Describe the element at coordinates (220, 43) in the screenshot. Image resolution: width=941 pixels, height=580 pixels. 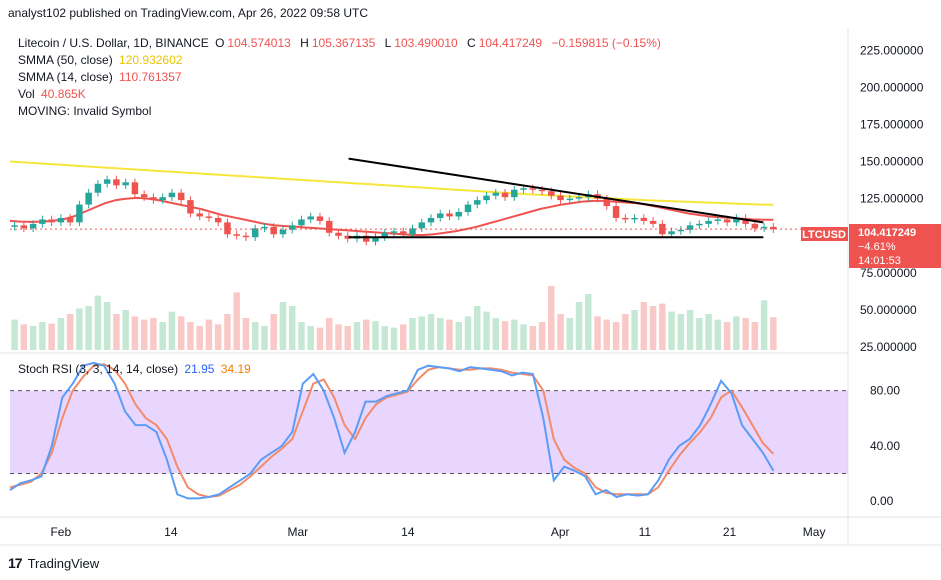
I see `legend-open-label: O` at that location.